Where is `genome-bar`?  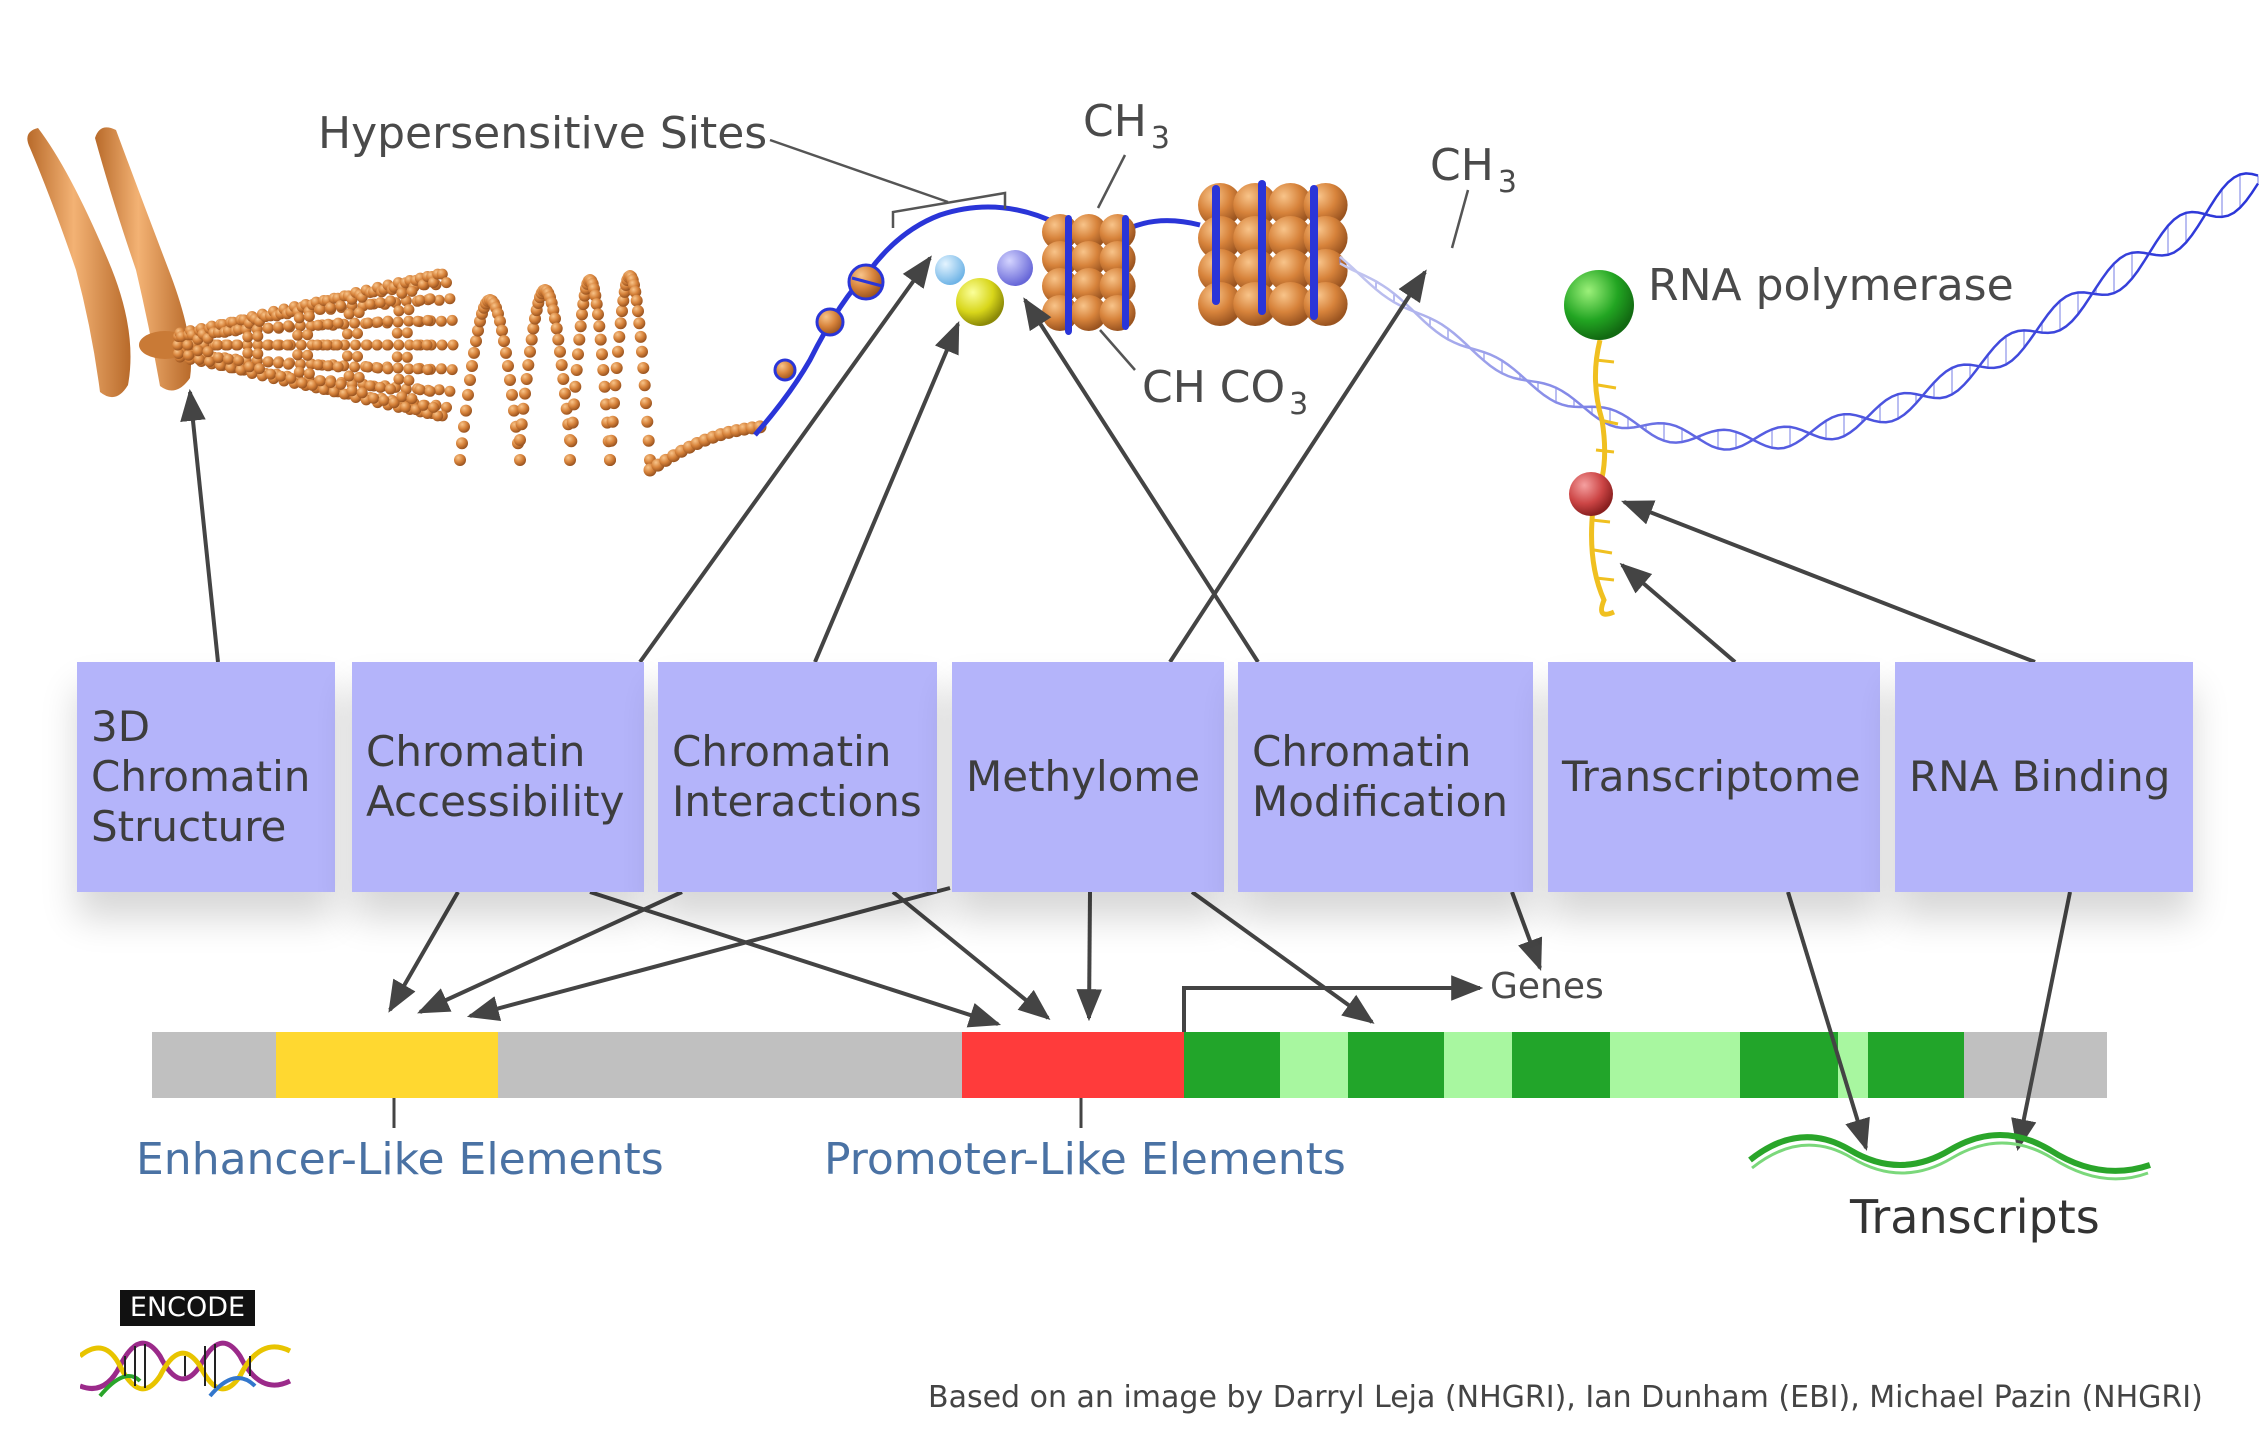
genome-bar is located at coordinates (1129, 1065).